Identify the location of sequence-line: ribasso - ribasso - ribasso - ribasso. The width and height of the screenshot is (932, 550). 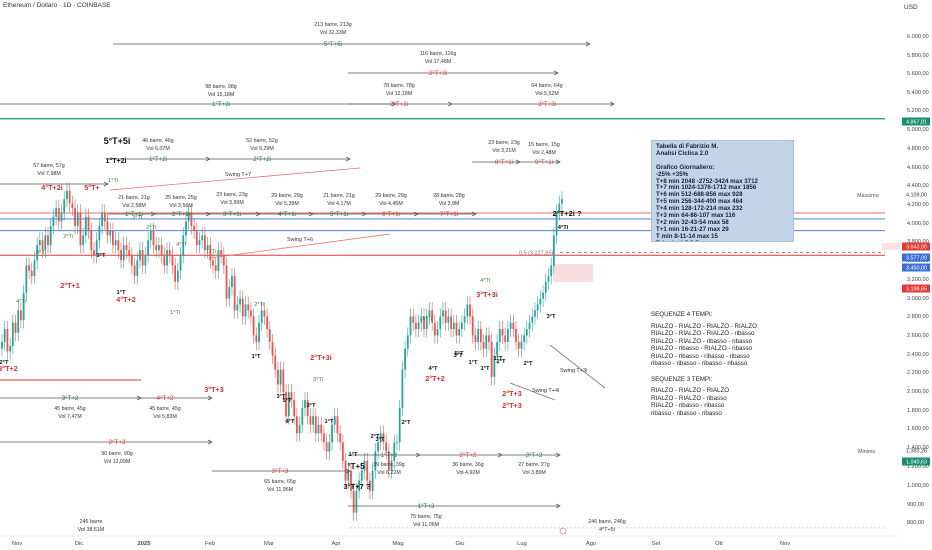
(699, 363).